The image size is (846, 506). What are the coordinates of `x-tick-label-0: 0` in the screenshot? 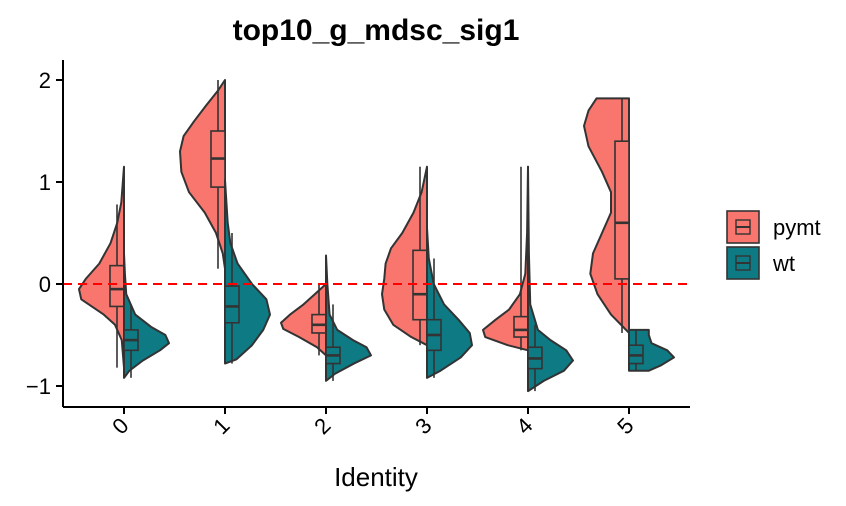 It's located at (120, 426).